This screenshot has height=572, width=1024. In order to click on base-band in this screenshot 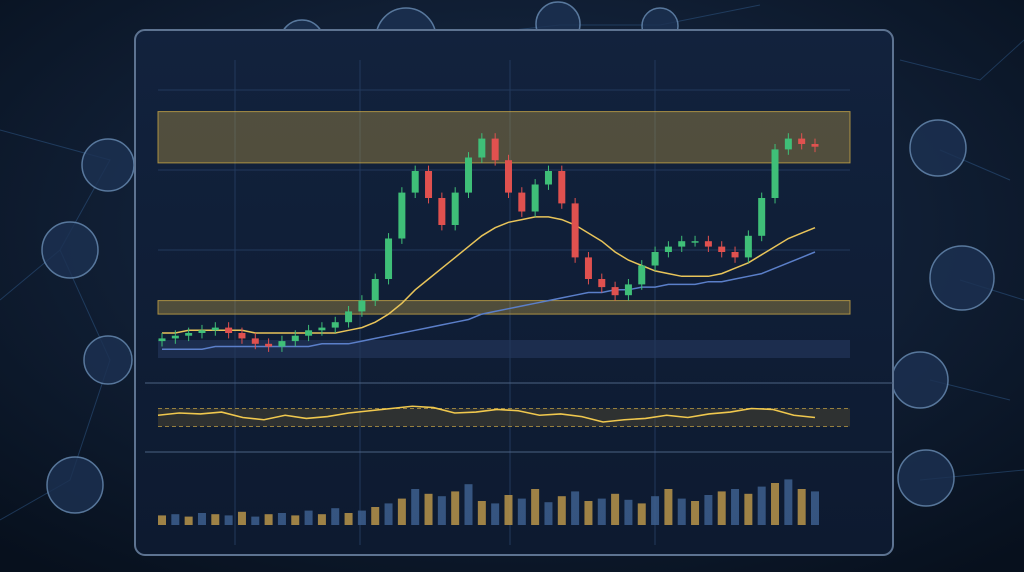, I will do `click(504, 349)`.